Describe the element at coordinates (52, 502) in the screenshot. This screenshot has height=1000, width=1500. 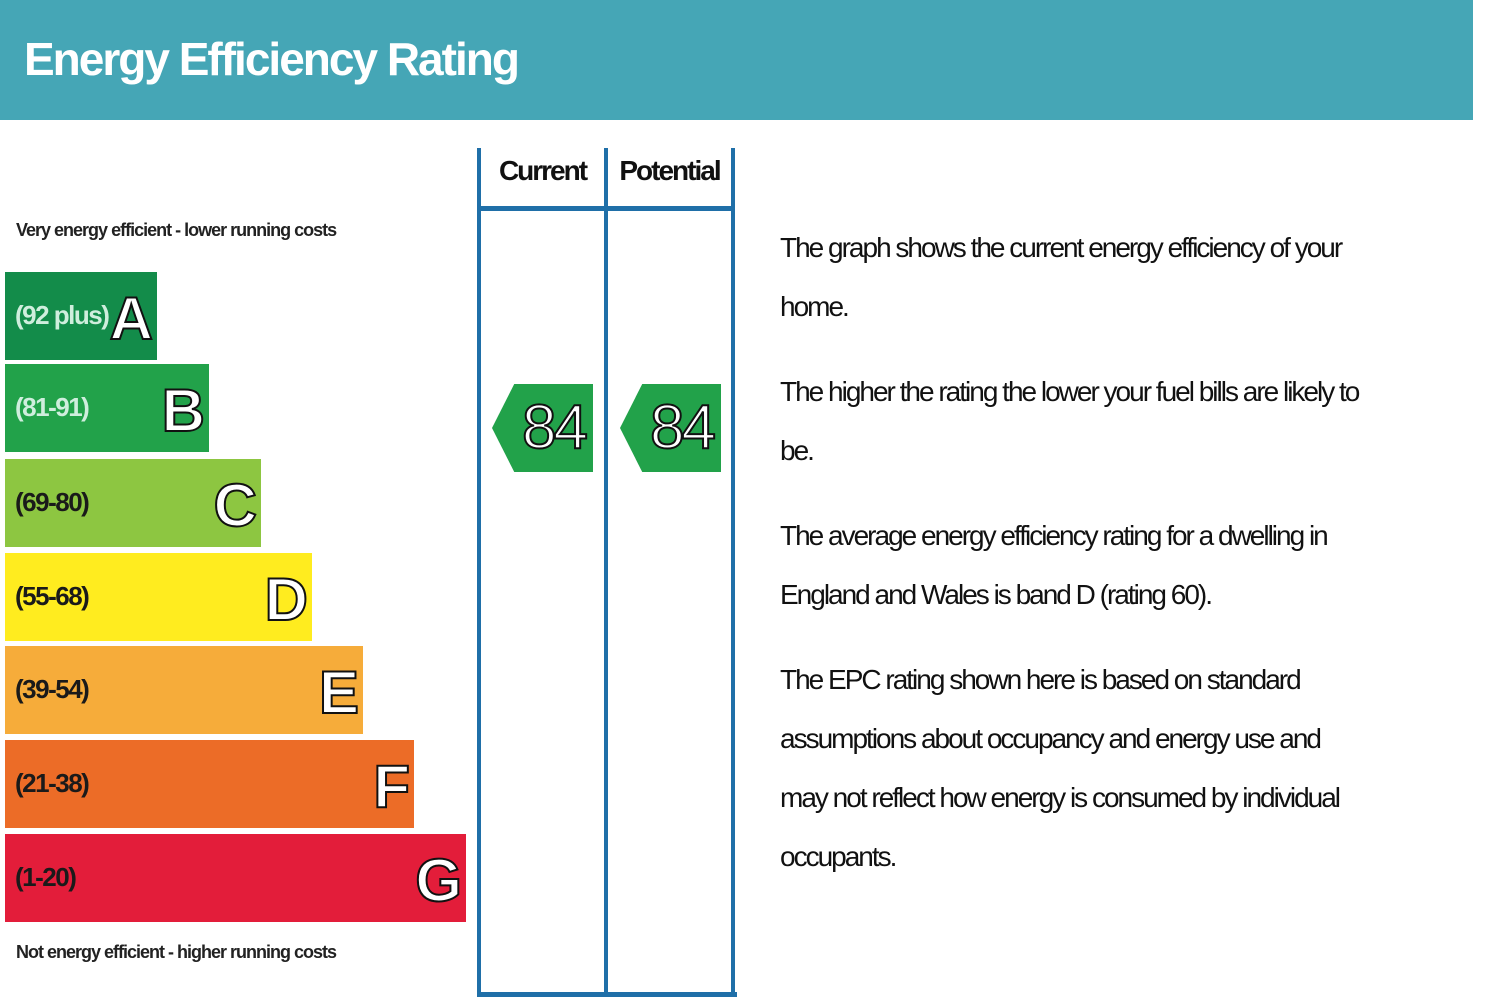
I see `band-range: (69-80)` at that location.